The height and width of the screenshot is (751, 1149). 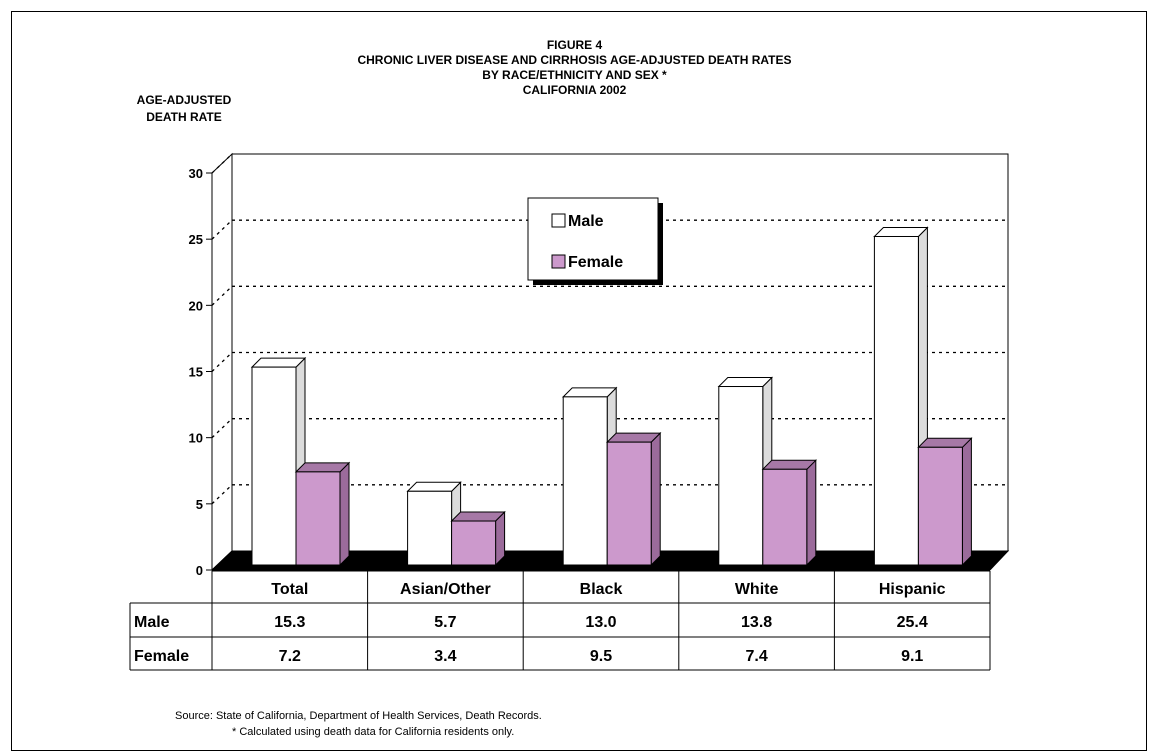 I want to click on data-label: 3.4, so click(x=445, y=656).